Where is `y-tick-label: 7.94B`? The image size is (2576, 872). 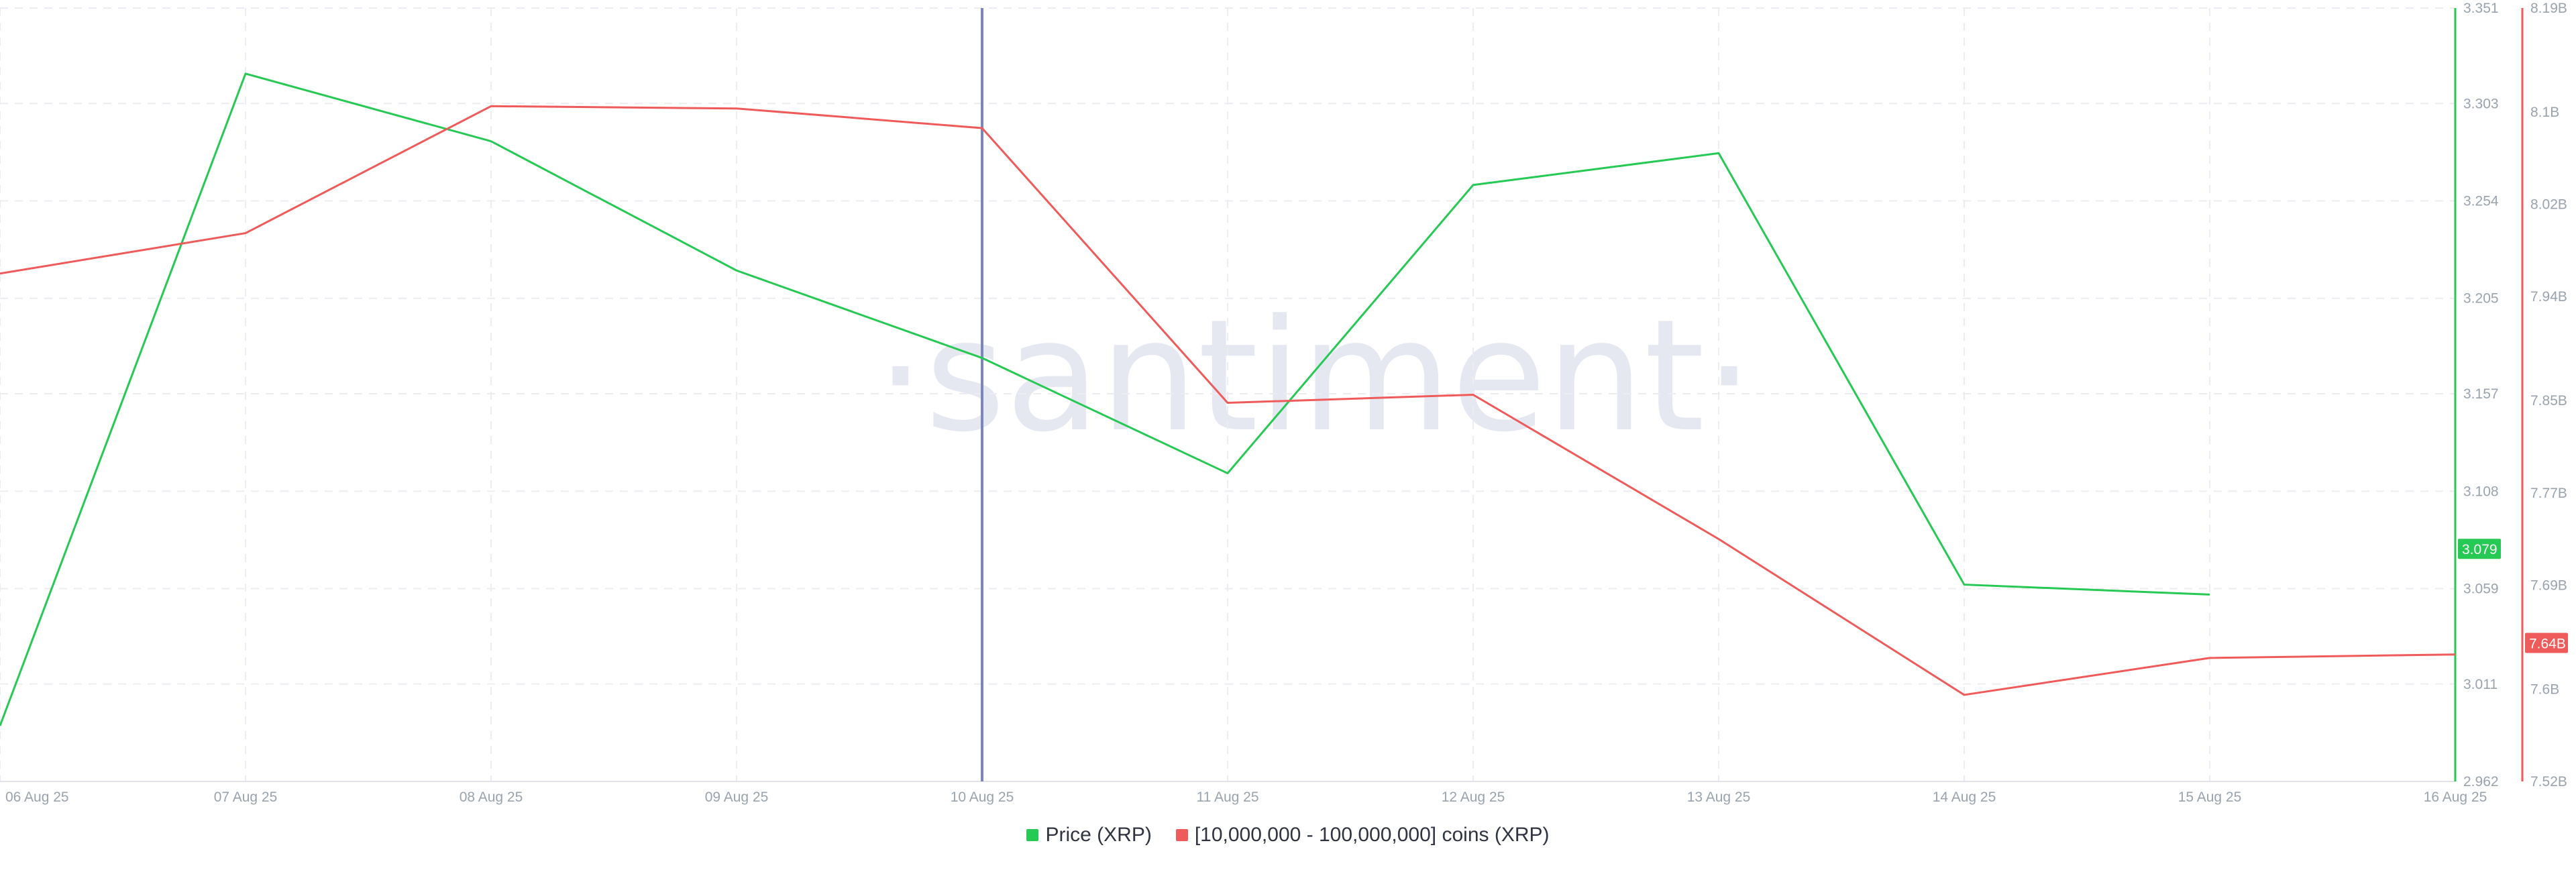 y-tick-label: 7.94B is located at coordinates (2548, 297).